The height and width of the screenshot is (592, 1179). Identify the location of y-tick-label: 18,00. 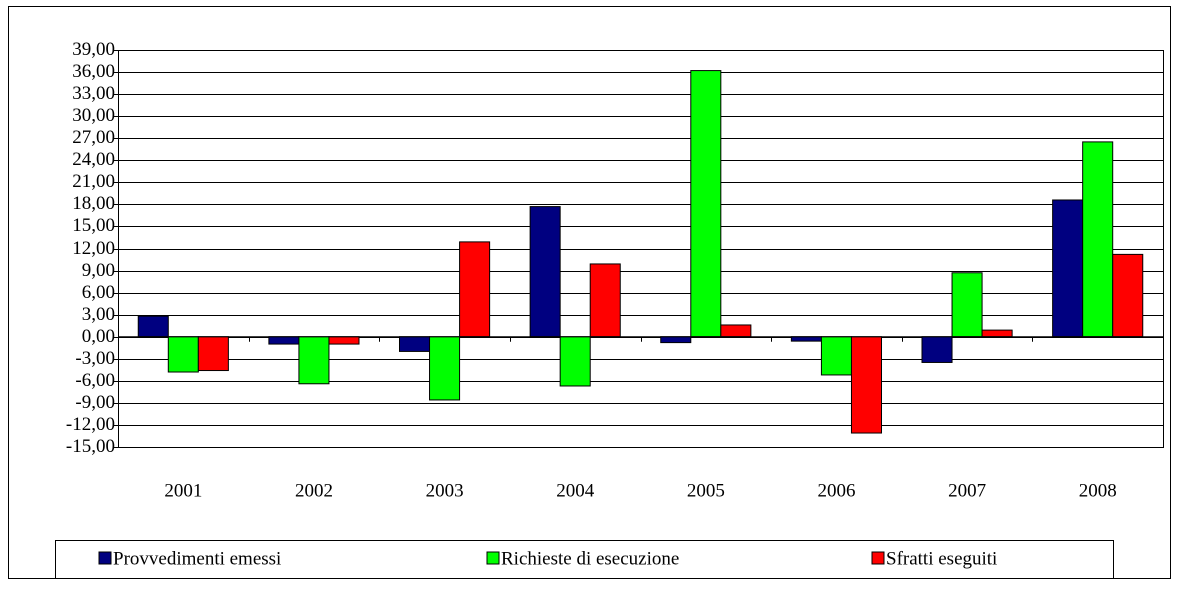
(93, 203).